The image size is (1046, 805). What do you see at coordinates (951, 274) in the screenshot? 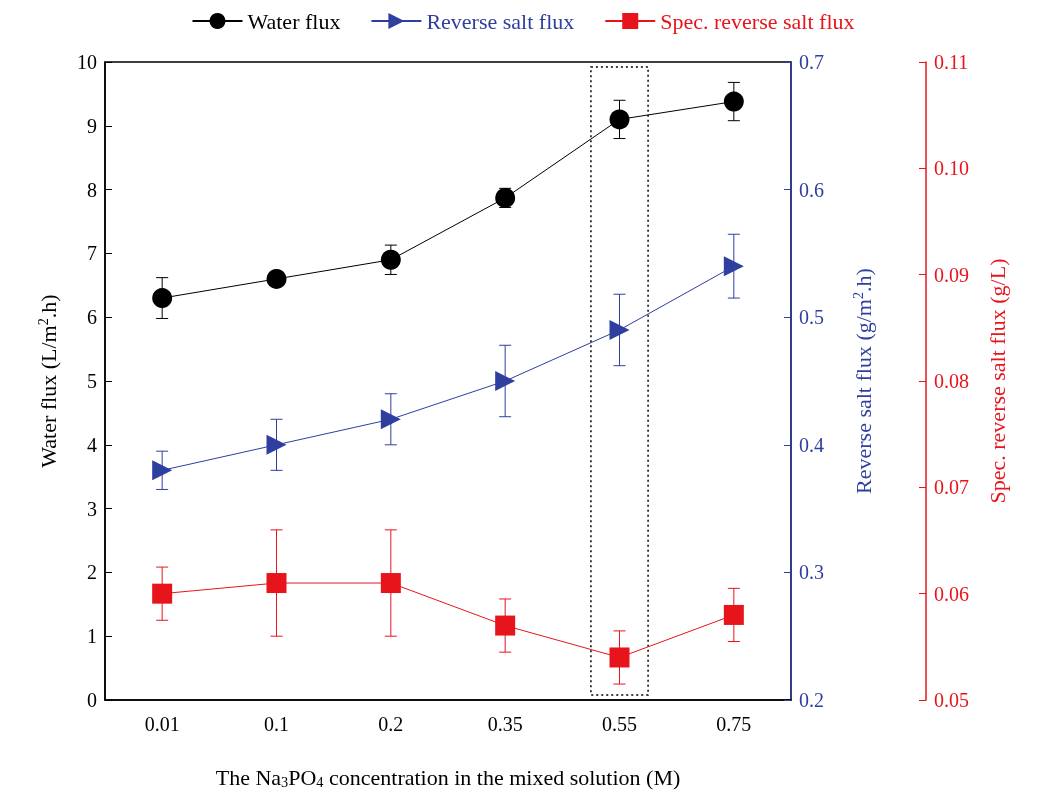
I see `y3-tick-label: 0.09` at bounding box center [951, 274].